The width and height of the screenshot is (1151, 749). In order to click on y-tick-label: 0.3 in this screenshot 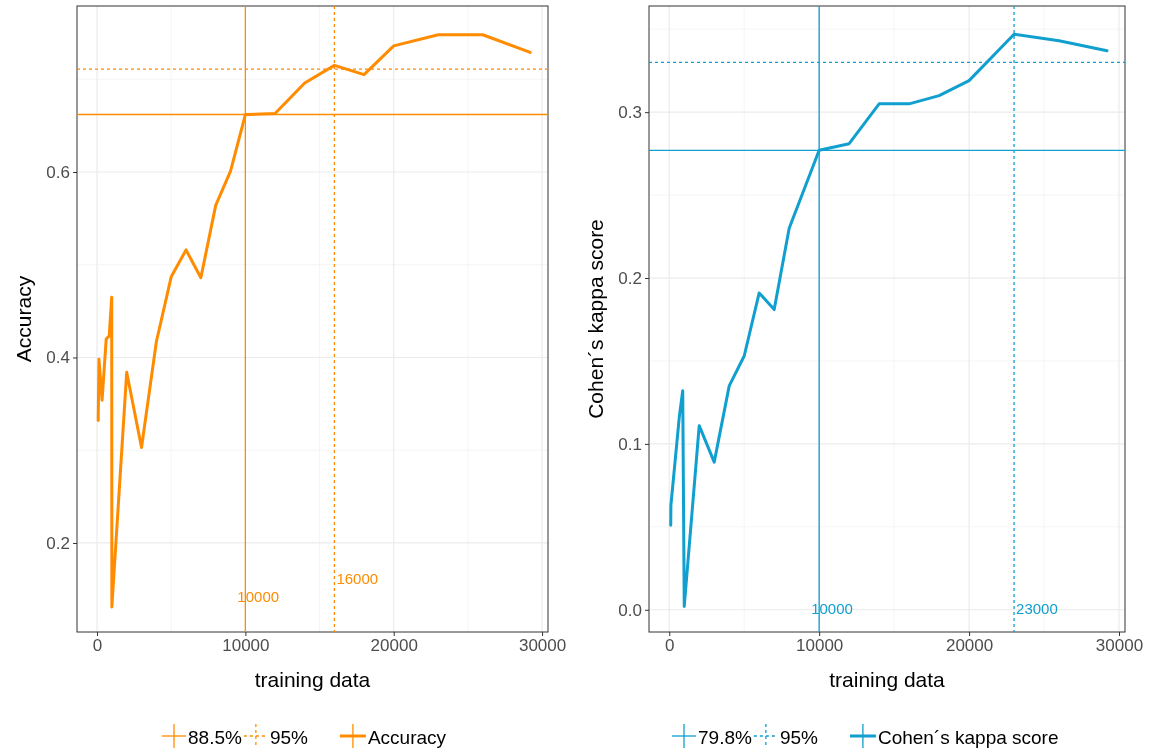, I will do `click(630, 113)`.